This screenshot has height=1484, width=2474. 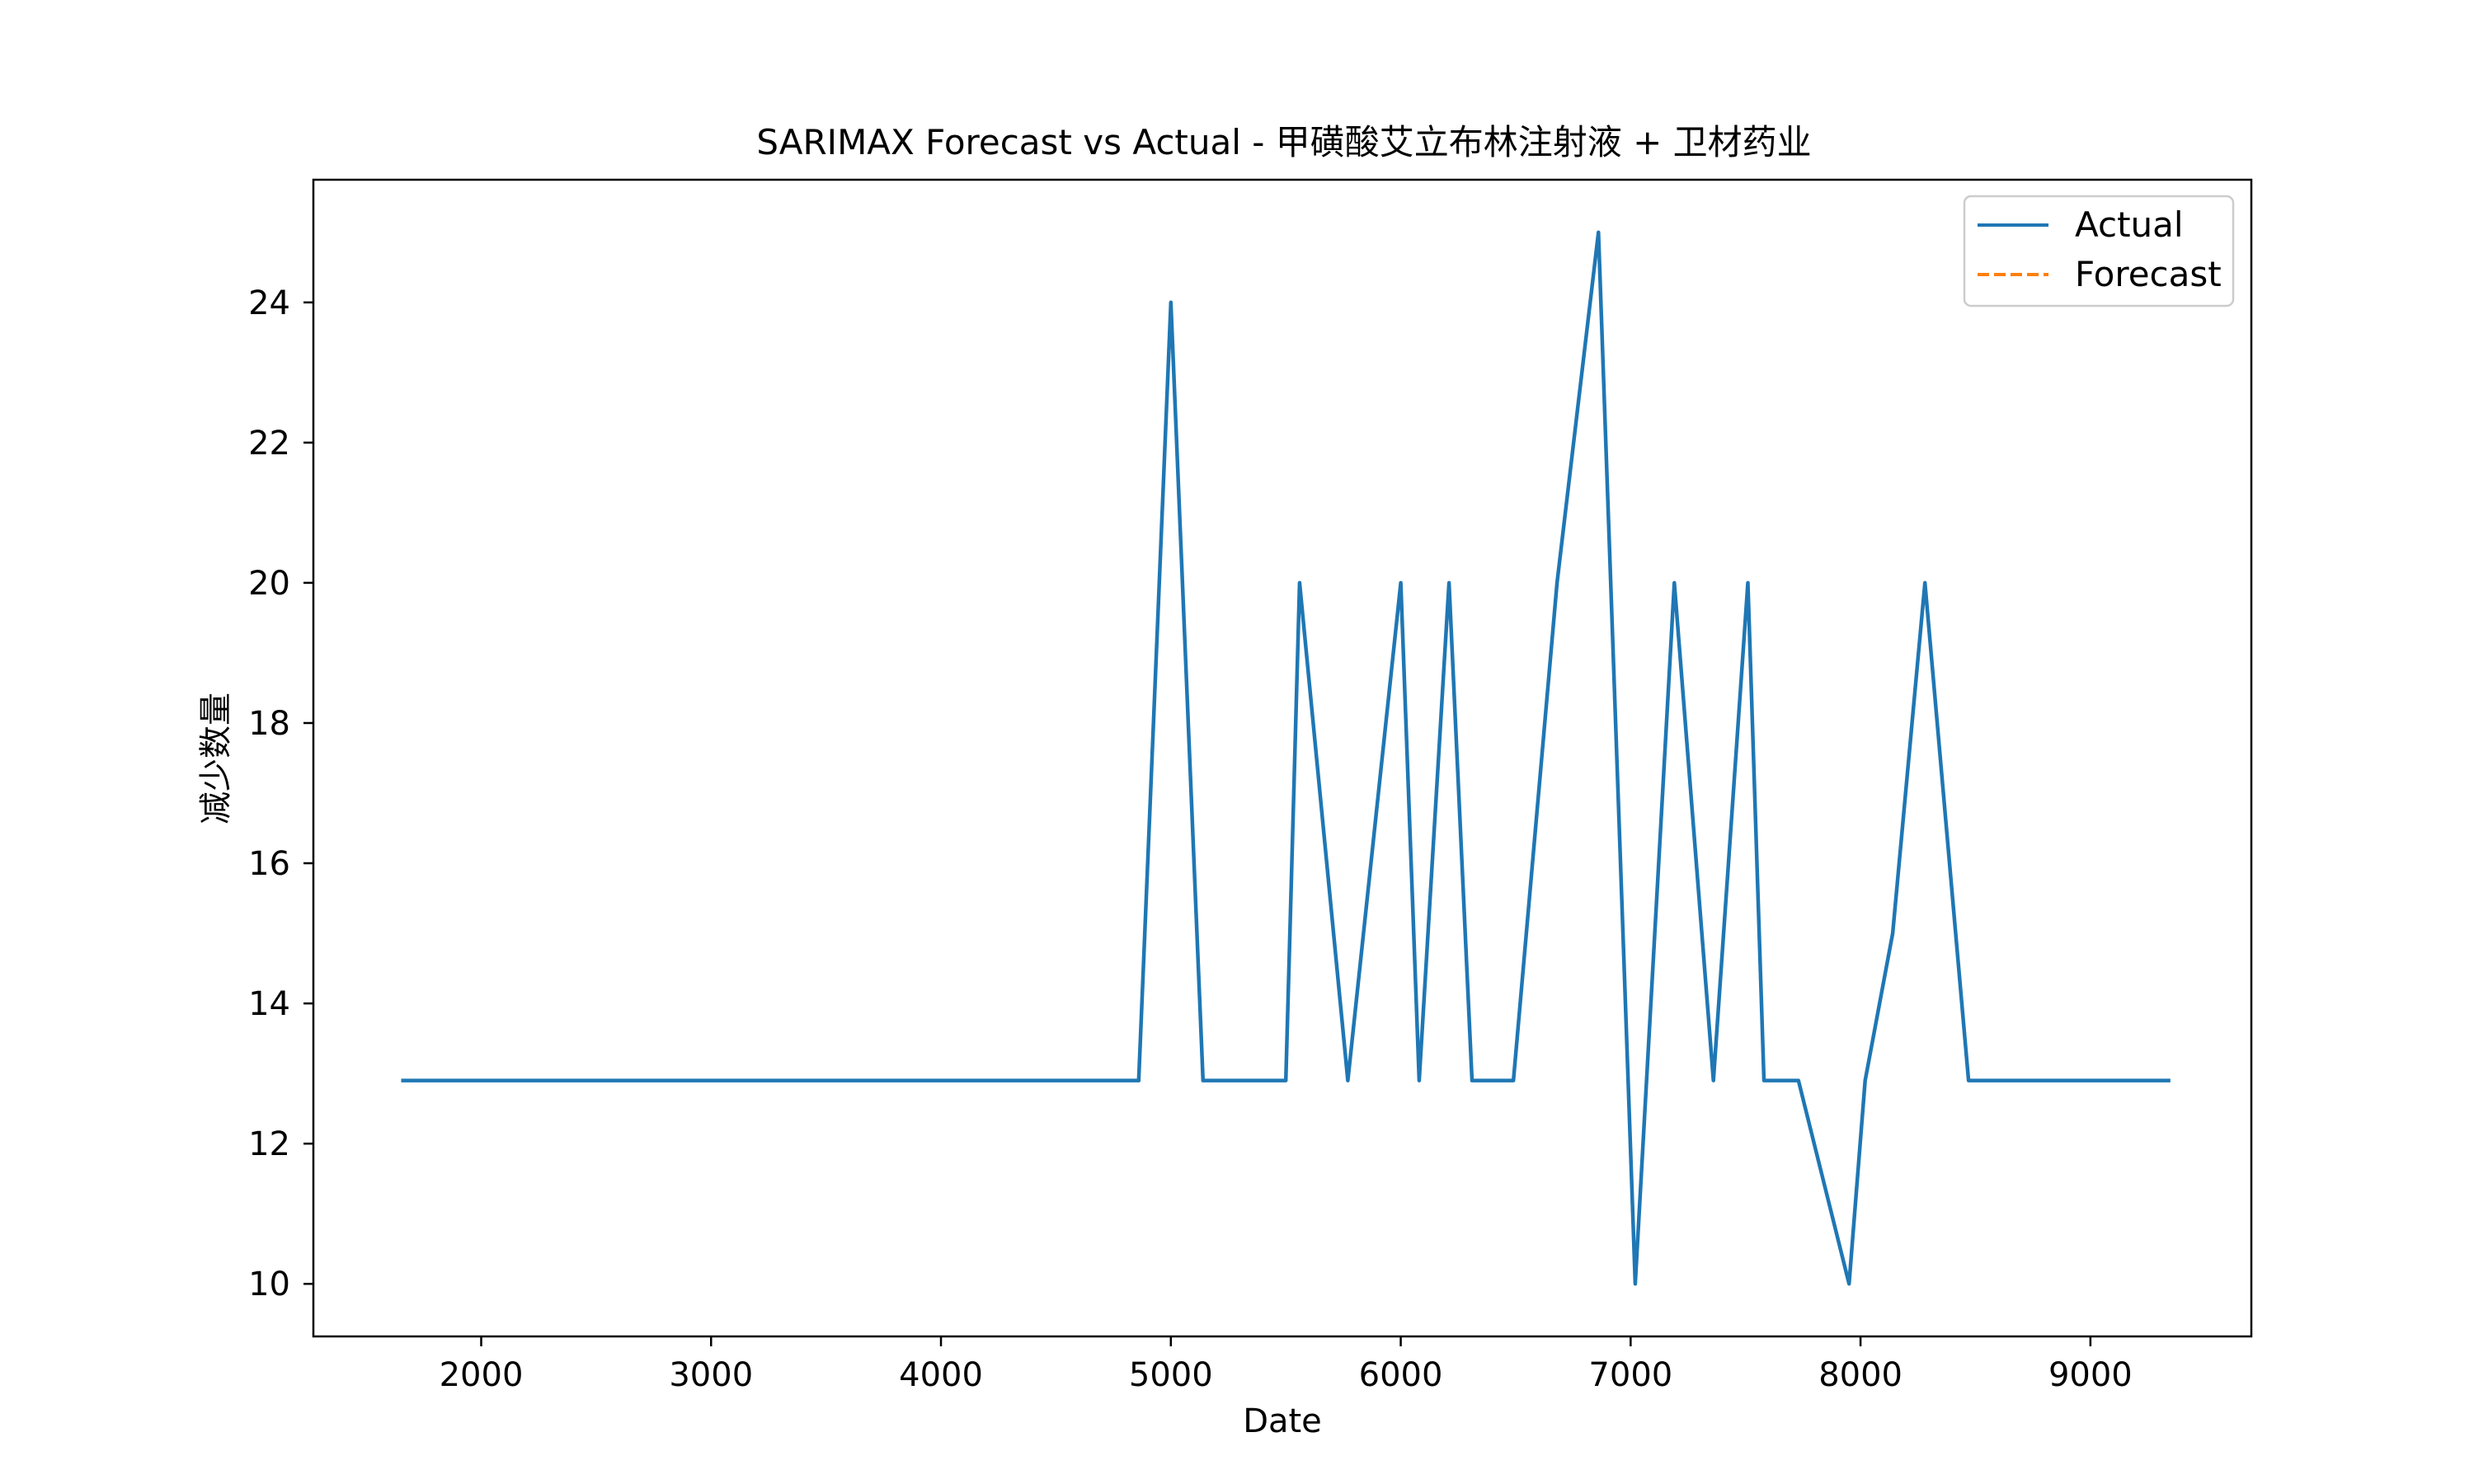 What do you see at coordinates (216, 758) in the screenshot?
I see `y-axis-label: 减少数量` at bounding box center [216, 758].